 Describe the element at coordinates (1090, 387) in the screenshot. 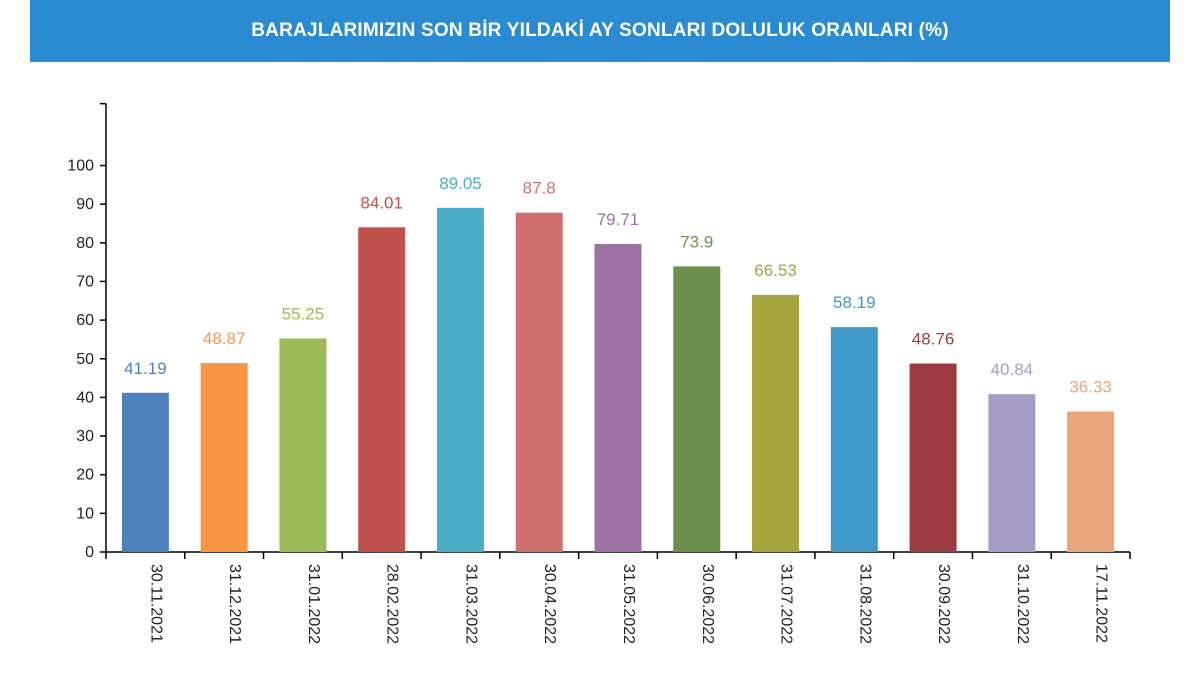

I see `data-label: 36.33` at that location.